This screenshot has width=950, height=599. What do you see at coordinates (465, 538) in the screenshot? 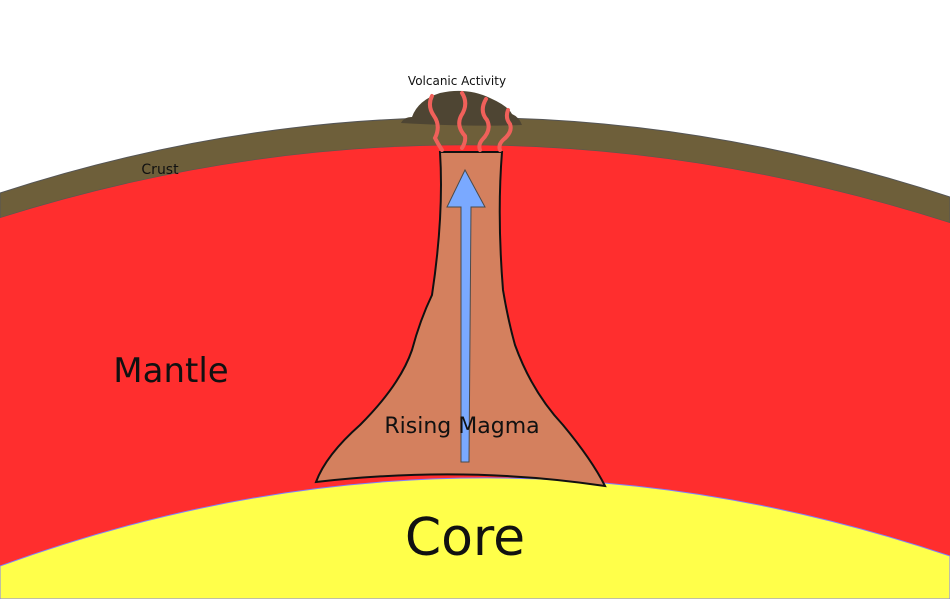
I see `core-label: Core` at bounding box center [465, 538].